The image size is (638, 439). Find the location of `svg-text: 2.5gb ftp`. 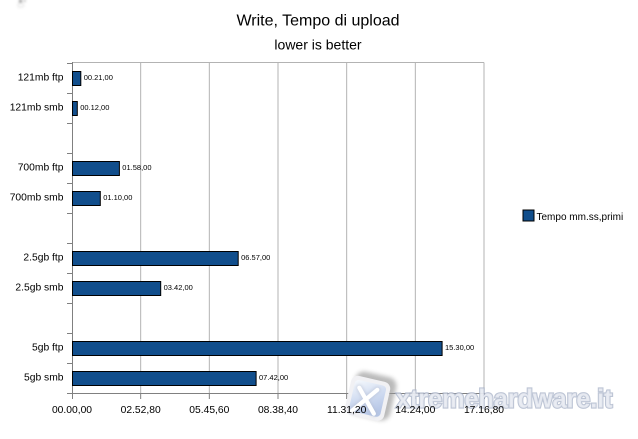

svg-text: 2.5gb ftp is located at coordinates (43, 258).